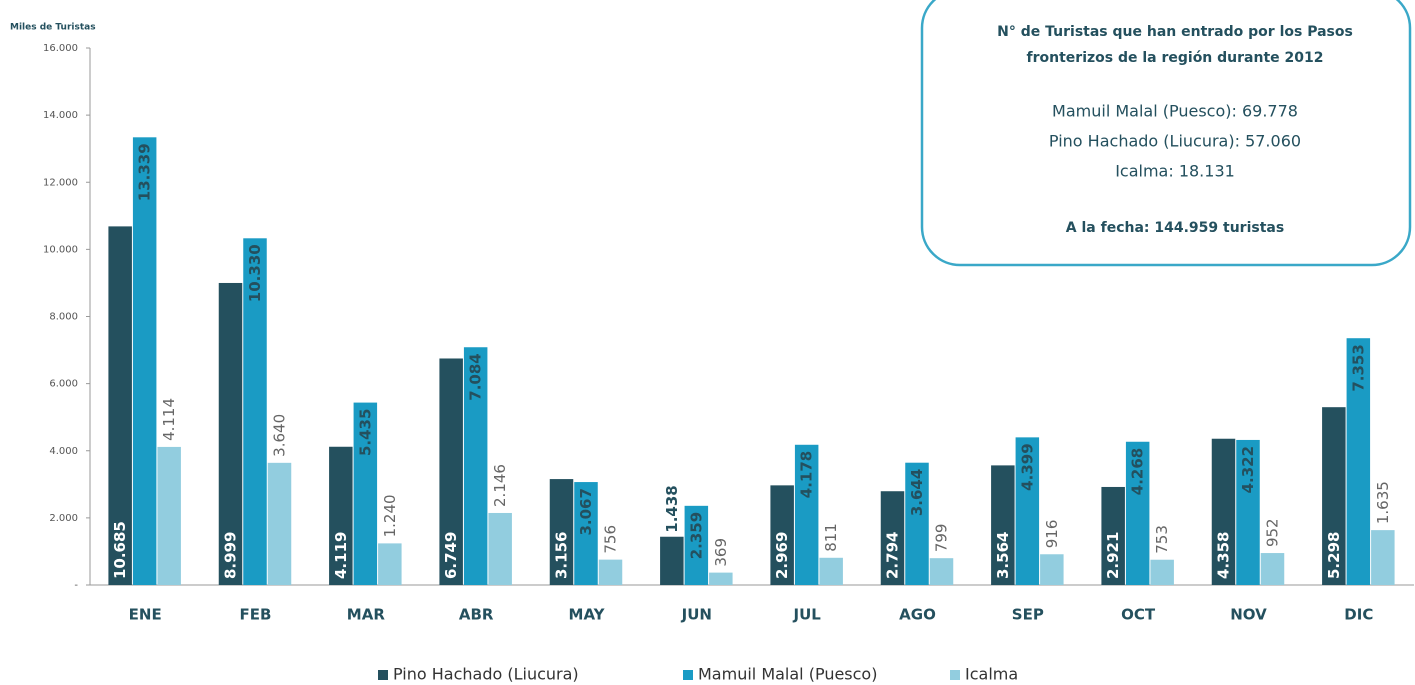 The image size is (1415, 685). What do you see at coordinates (1138, 615) in the screenshot?
I see `x-tick-label: OCT` at bounding box center [1138, 615].